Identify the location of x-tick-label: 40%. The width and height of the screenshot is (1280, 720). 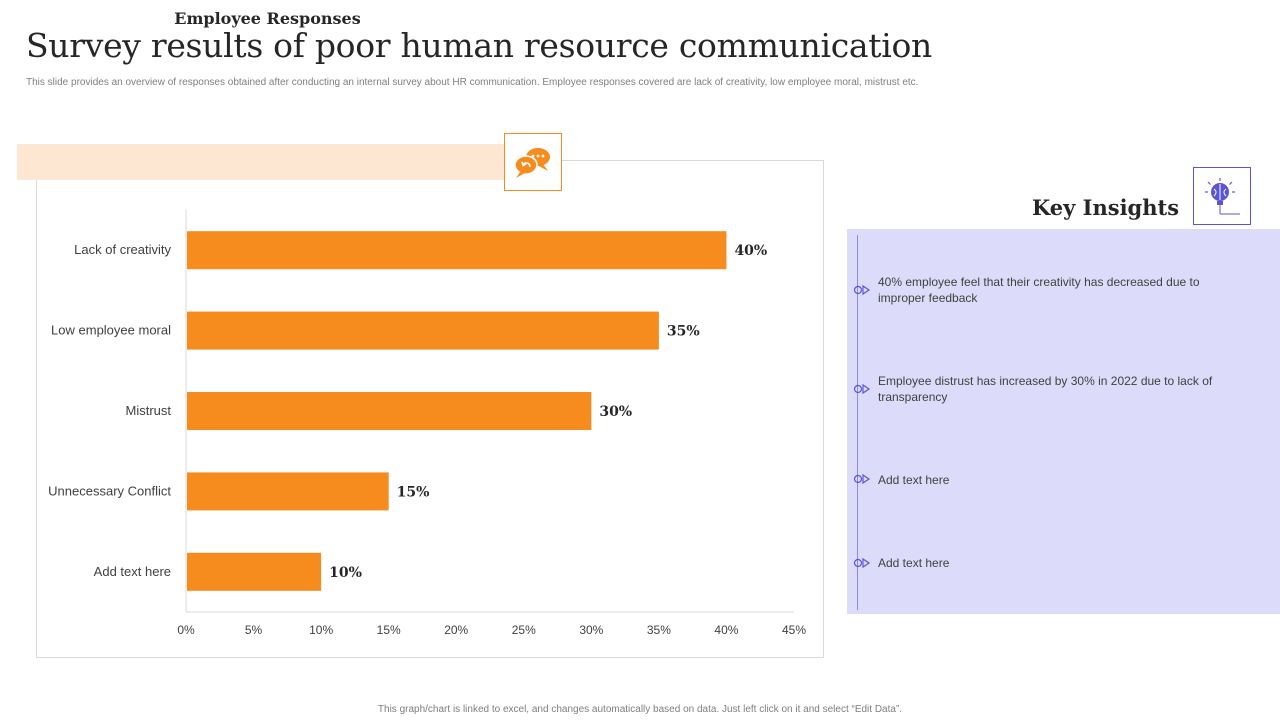
(726, 630).